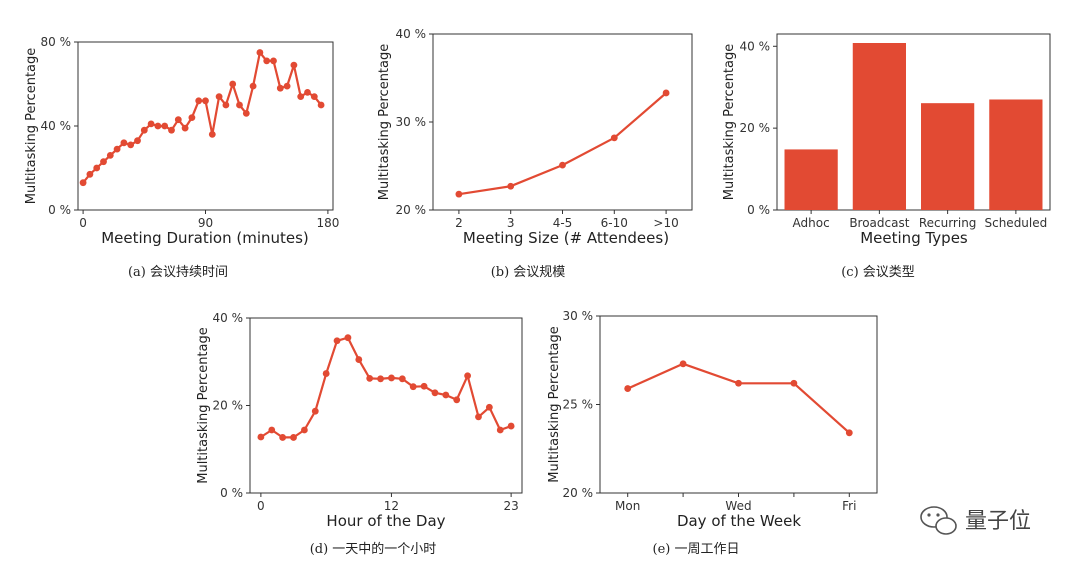  What do you see at coordinates (261, 506) in the screenshot?
I see `x-tick-label: 0` at bounding box center [261, 506].